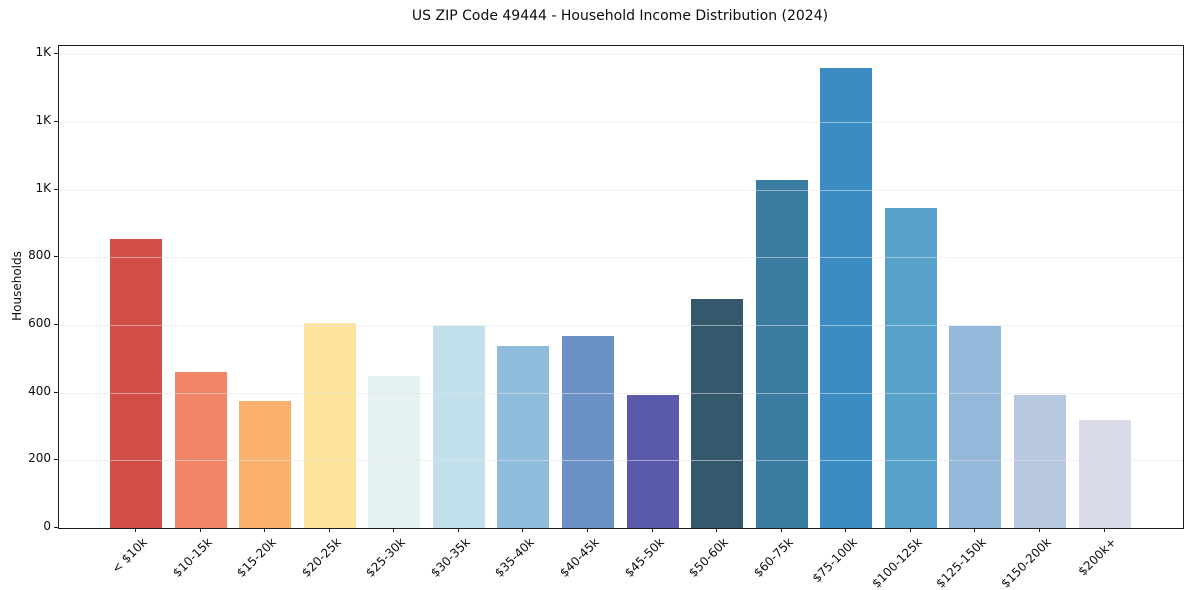 The height and width of the screenshot is (590, 1189). Describe the element at coordinates (515, 557) in the screenshot. I see `x-tick-label: $35-40k` at that location.